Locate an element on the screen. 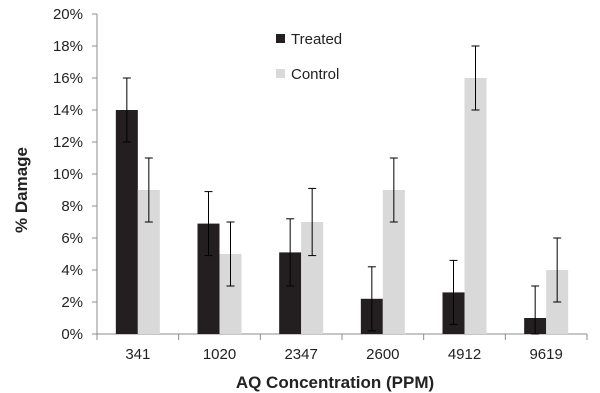 This screenshot has width=600, height=393. x-tick-label: 1020 is located at coordinates (219, 354).